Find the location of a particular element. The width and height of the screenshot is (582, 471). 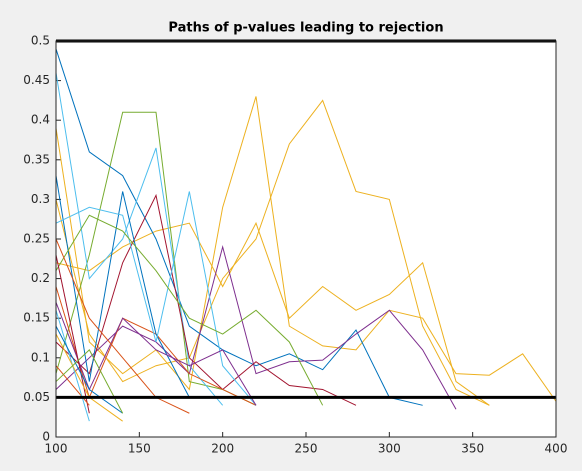

y-tick-label: 0.1 is located at coordinates (40, 357).